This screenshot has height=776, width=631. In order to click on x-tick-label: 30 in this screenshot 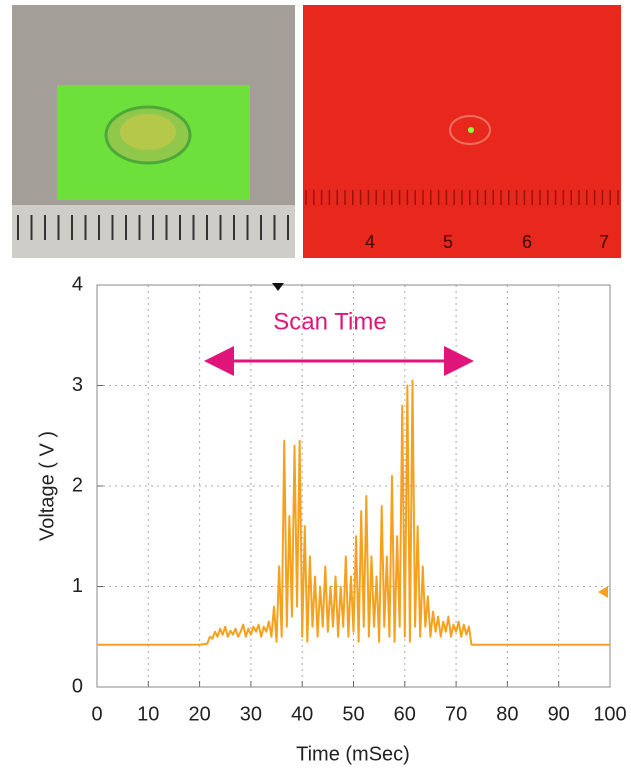, I will do `click(251, 714)`.